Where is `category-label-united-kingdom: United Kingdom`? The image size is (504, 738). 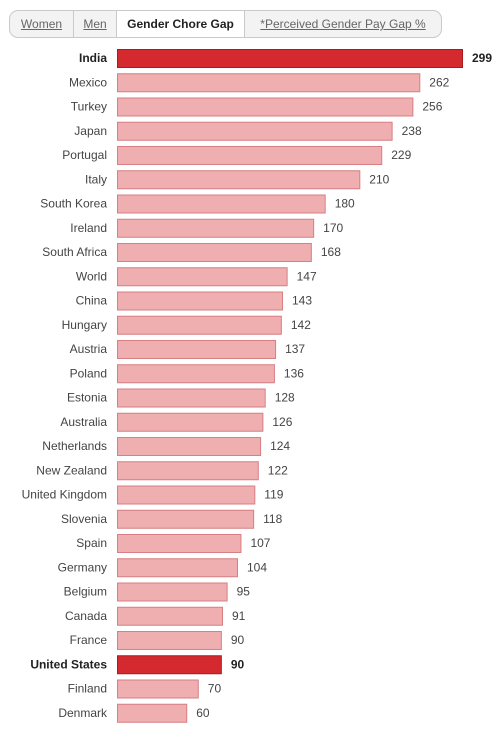 category-label-united-kingdom: United Kingdom is located at coordinates (64, 495).